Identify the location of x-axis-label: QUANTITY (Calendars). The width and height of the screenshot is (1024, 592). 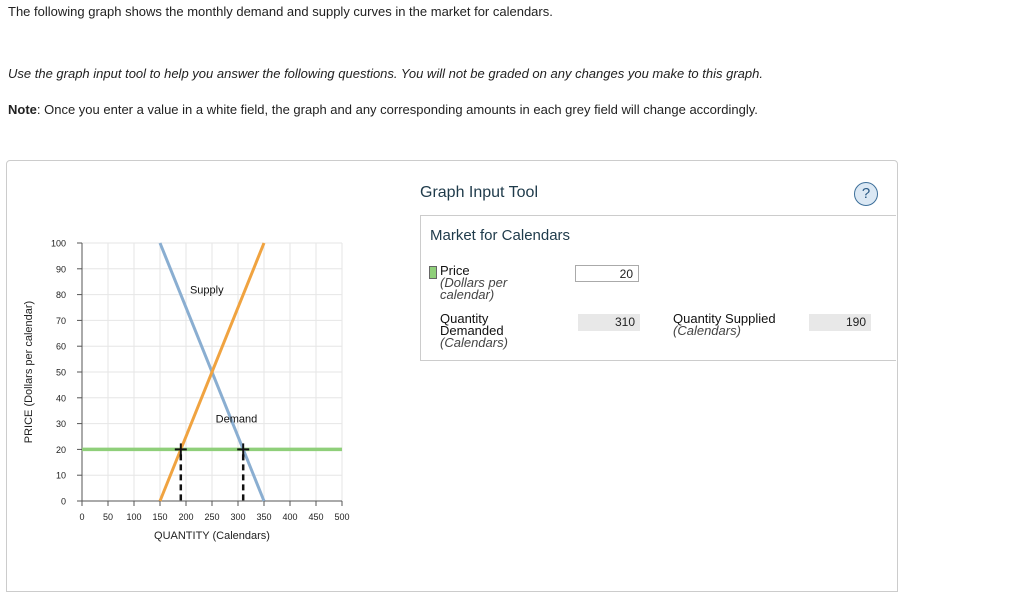
(212, 536).